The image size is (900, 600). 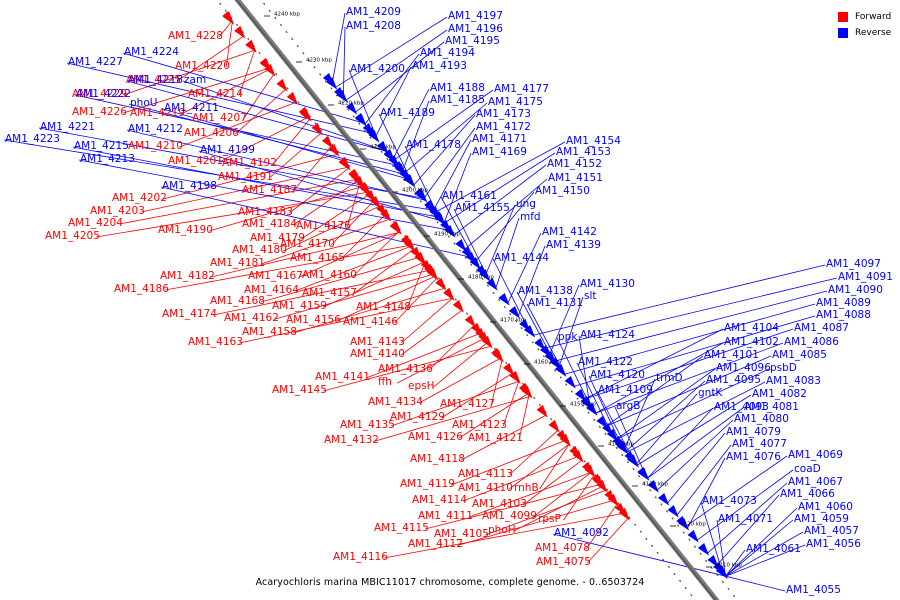 What do you see at coordinates (317, 258) in the screenshot?
I see `forward-gene-label: AM1_4165` at bounding box center [317, 258].